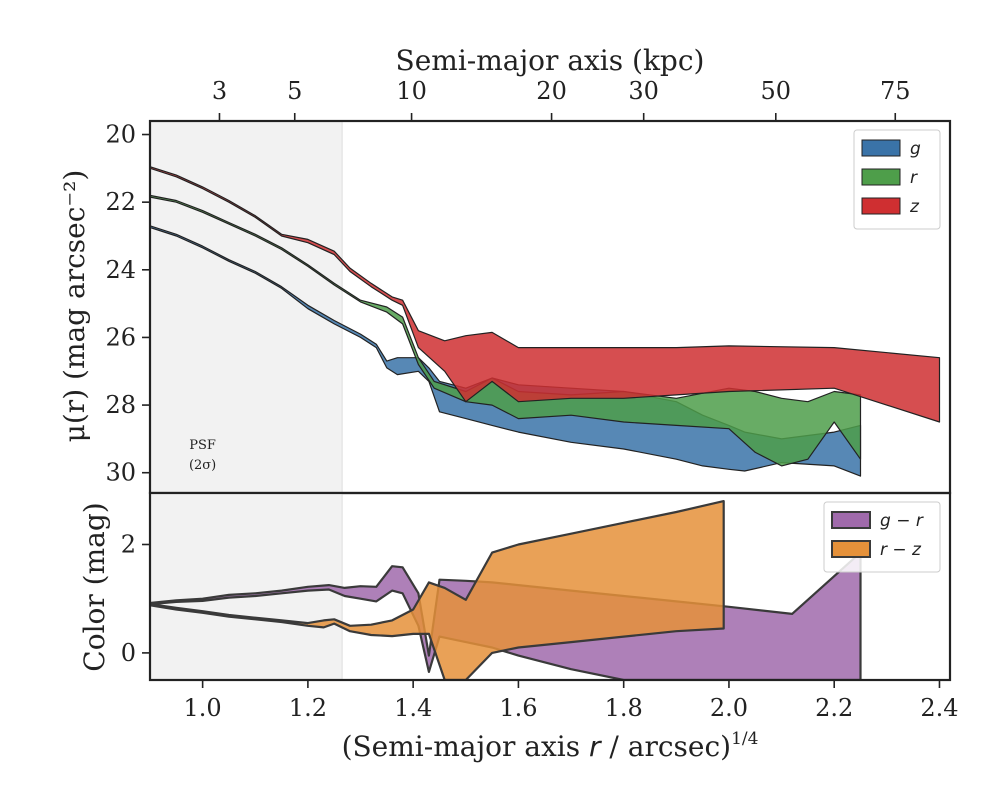 The image size is (1000, 800). Describe the element at coordinates (120, 405) in the screenshot. I see `y-tick-label-28: 28` at that location.